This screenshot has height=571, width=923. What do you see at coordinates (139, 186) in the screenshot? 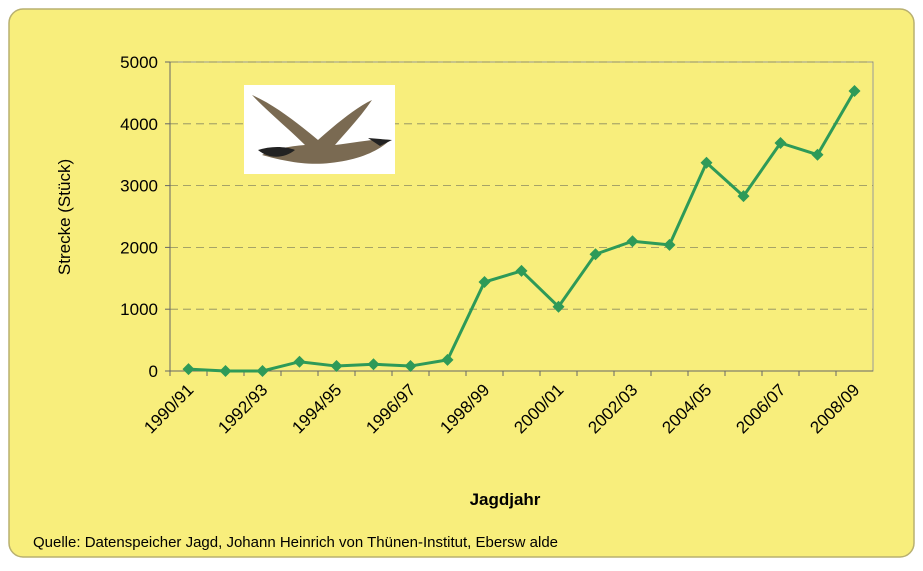
I see `y-tick-label: 3000` at bounding box center [139, 186].